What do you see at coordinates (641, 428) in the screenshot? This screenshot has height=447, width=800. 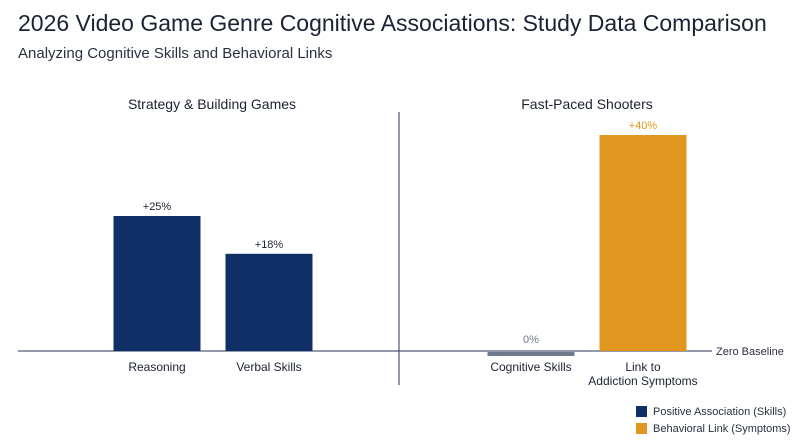 I see `legend-swatch-behavioral` at bounding box center [641, 428].